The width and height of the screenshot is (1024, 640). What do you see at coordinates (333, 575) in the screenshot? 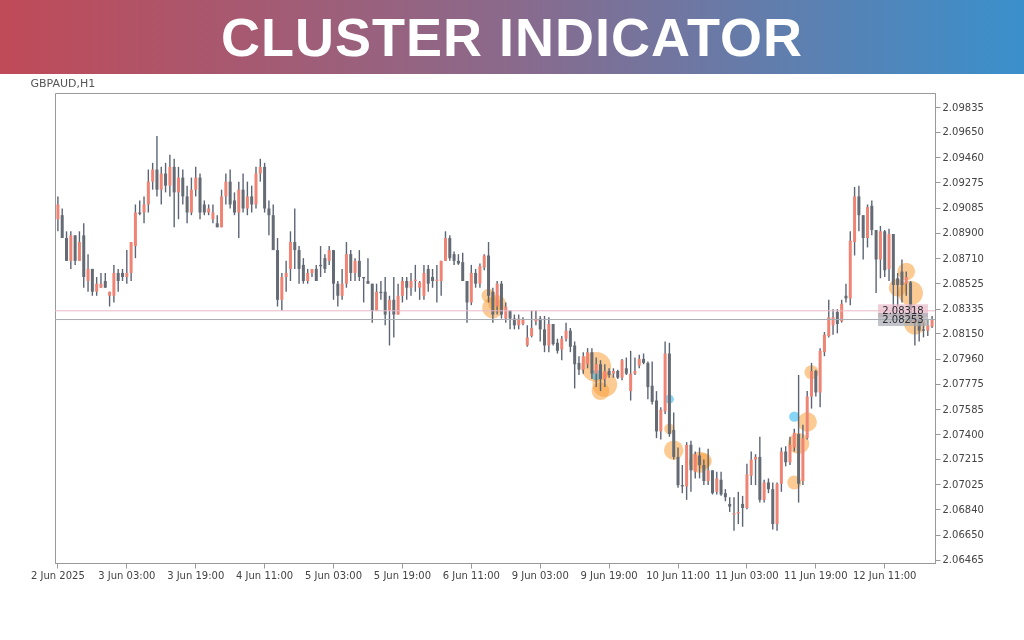
I see `x-tick-label: 5 Jun 03:00` at bounding box center [333, 575].